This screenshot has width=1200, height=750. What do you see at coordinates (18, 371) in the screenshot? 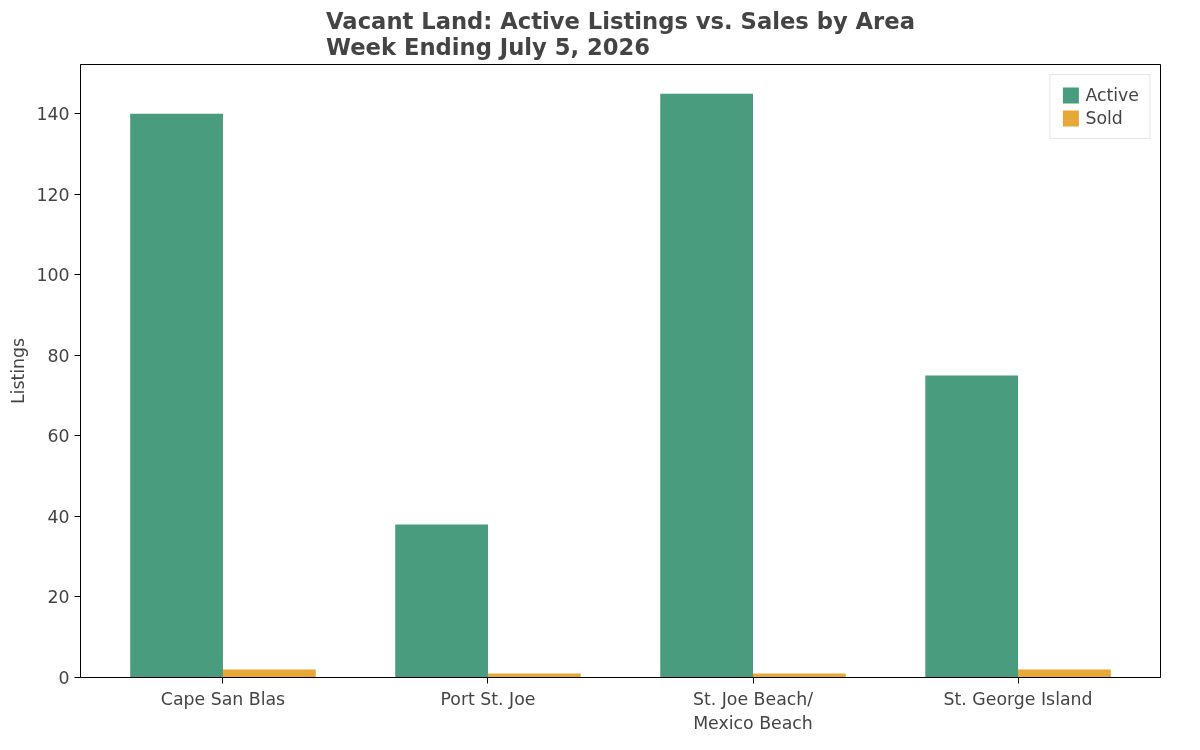
I see `y-axis-title: Listings` at bounding box center [18, 371].